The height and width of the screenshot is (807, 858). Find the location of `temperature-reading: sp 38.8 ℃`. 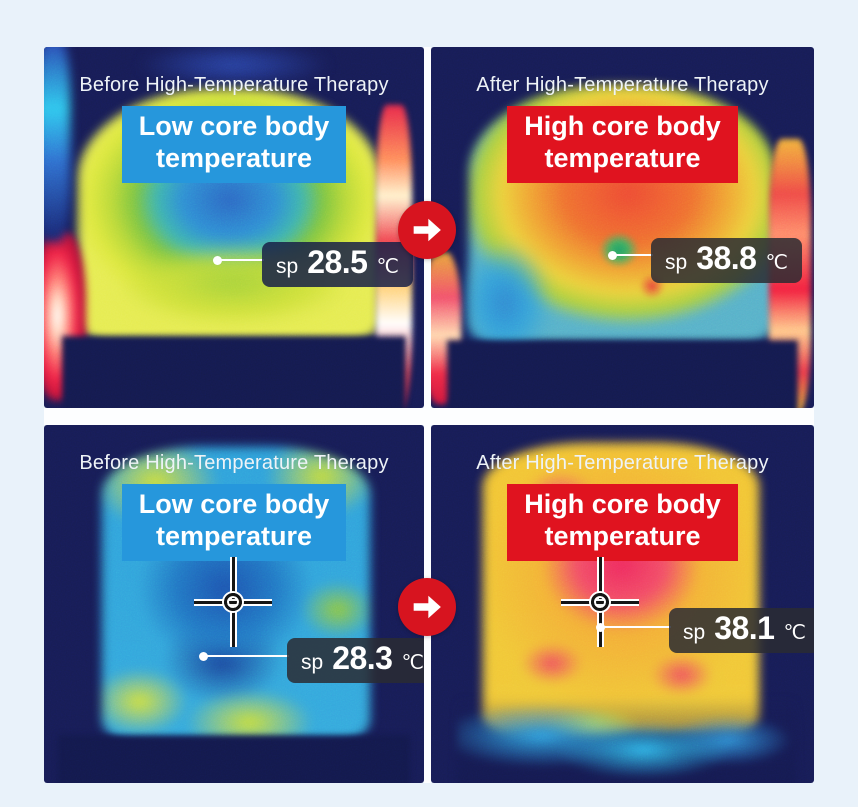

temperature-reading: sp 38.8 ℃ is located at coordinates (726, 260).